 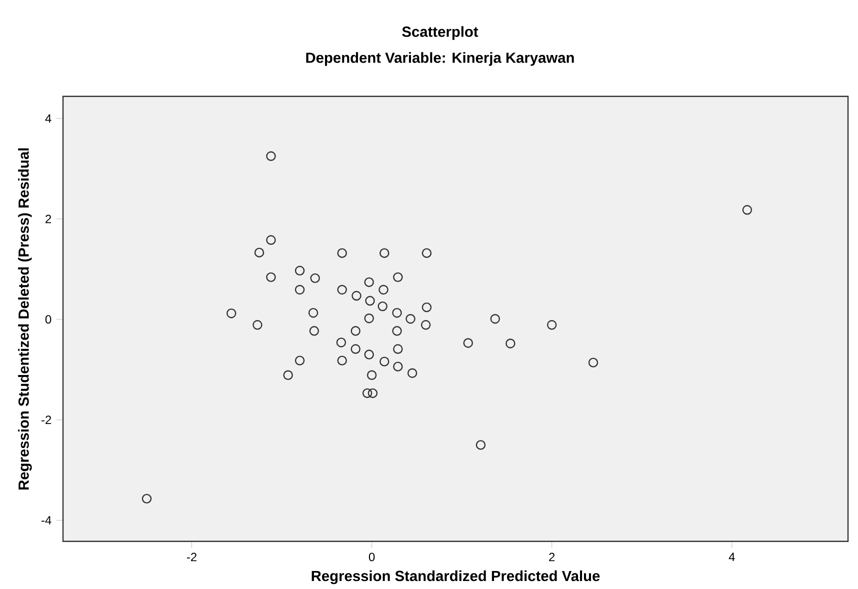 I want to click on x-axis-title: Regression Standardized Predicted Value, so click(x=456, y=577).